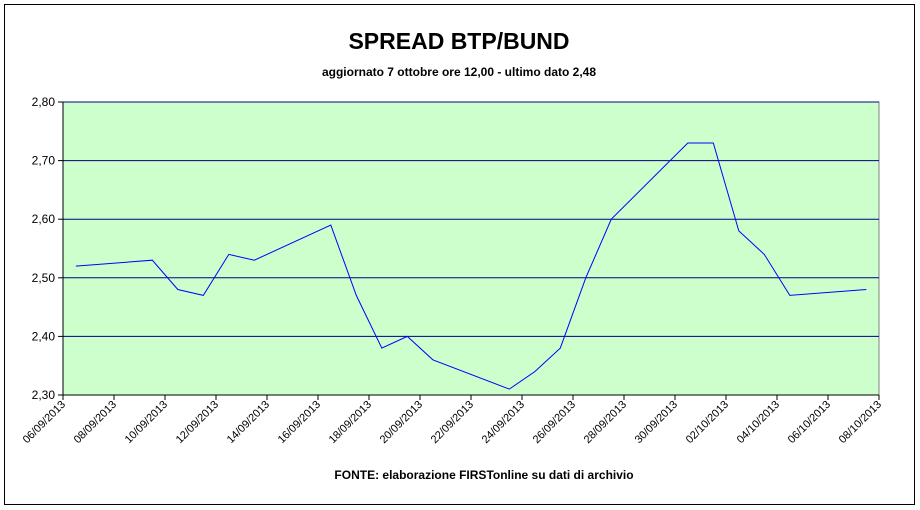  Describe the element at coordinates (44, 395) in the screenshot. I see `y-tick-label: 2,30` at that location.